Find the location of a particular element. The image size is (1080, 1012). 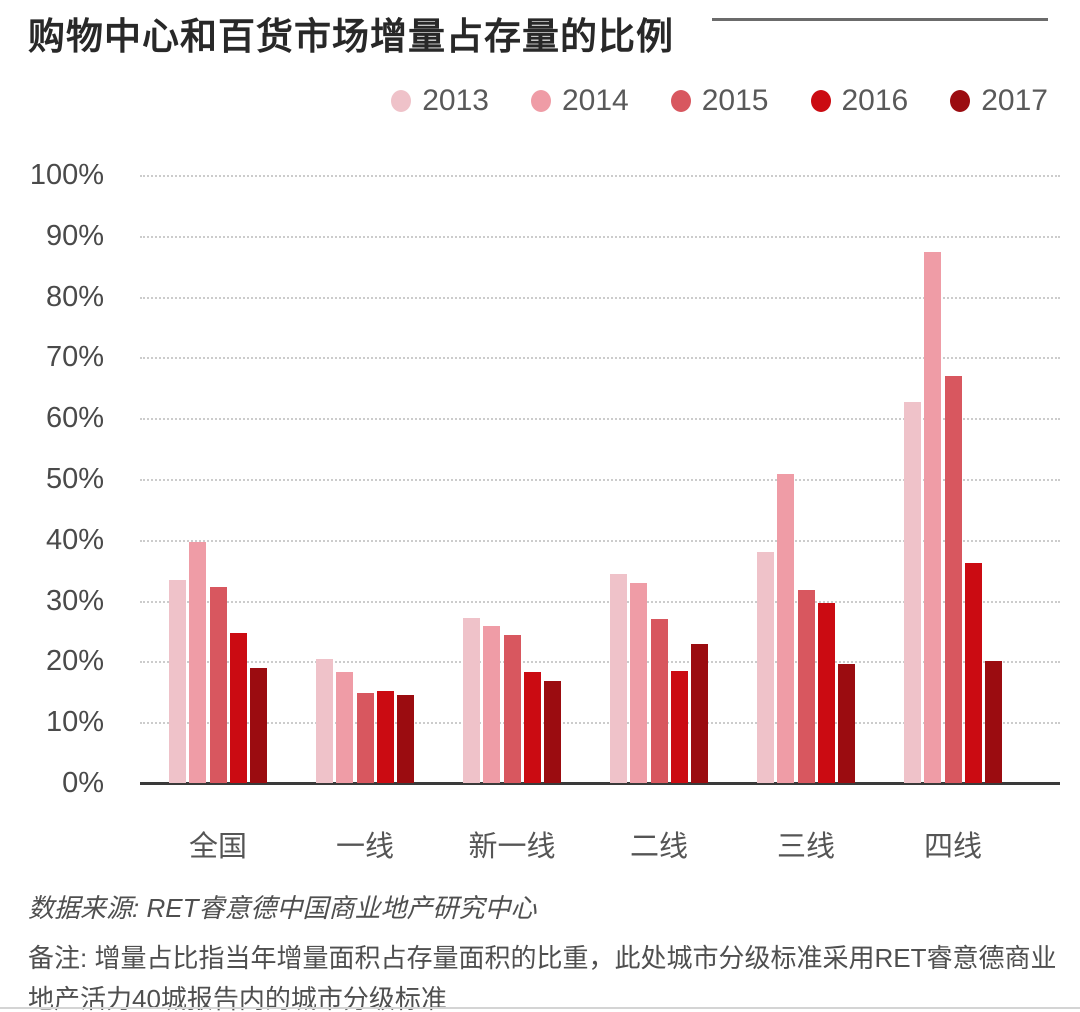

legend: 2013 2014 2015 2016 2017 is located at coordinates (719, 101).